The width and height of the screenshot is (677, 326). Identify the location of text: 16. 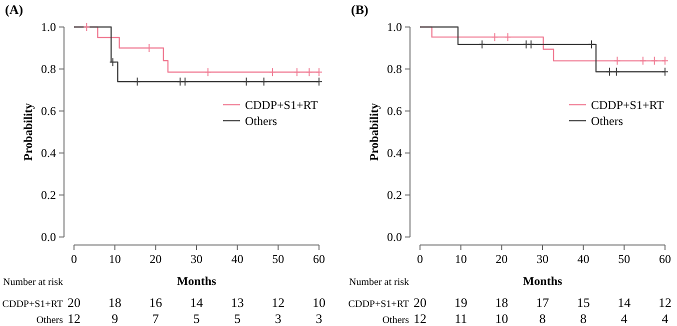
(156, 302).